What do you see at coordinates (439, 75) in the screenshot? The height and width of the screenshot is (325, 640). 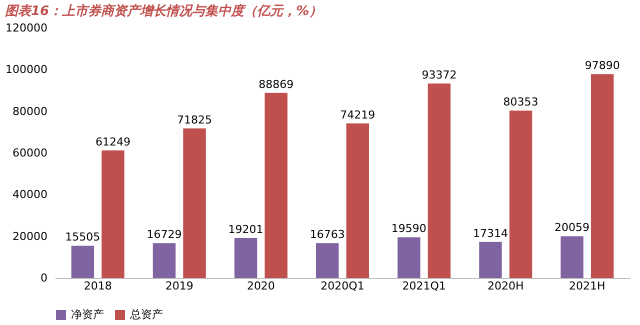 I see `data-label: 93372` at bounding box center [439, 75].